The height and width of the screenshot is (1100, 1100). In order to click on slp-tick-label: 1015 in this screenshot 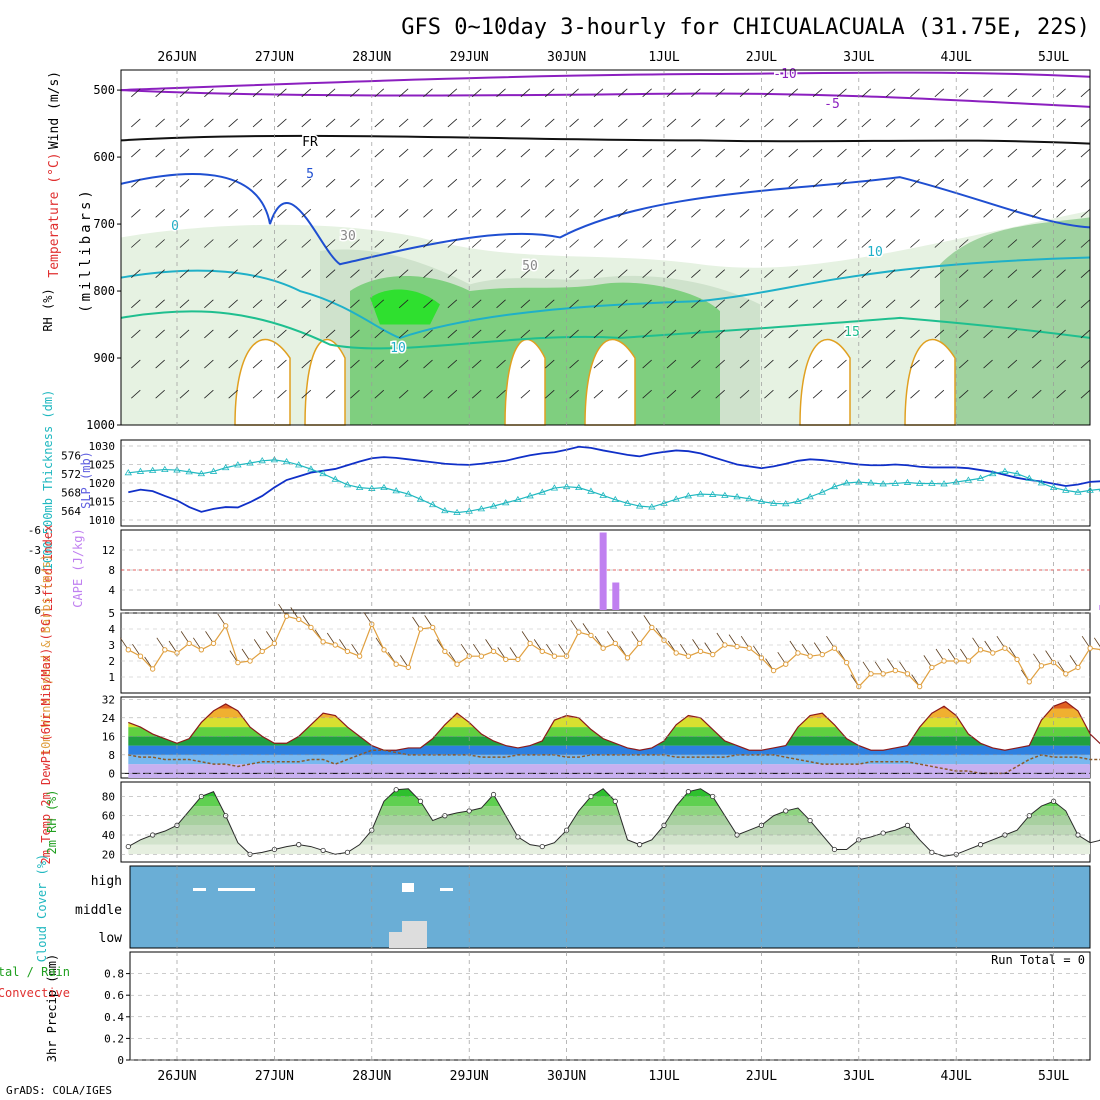, I will do `click(102, 502)`.